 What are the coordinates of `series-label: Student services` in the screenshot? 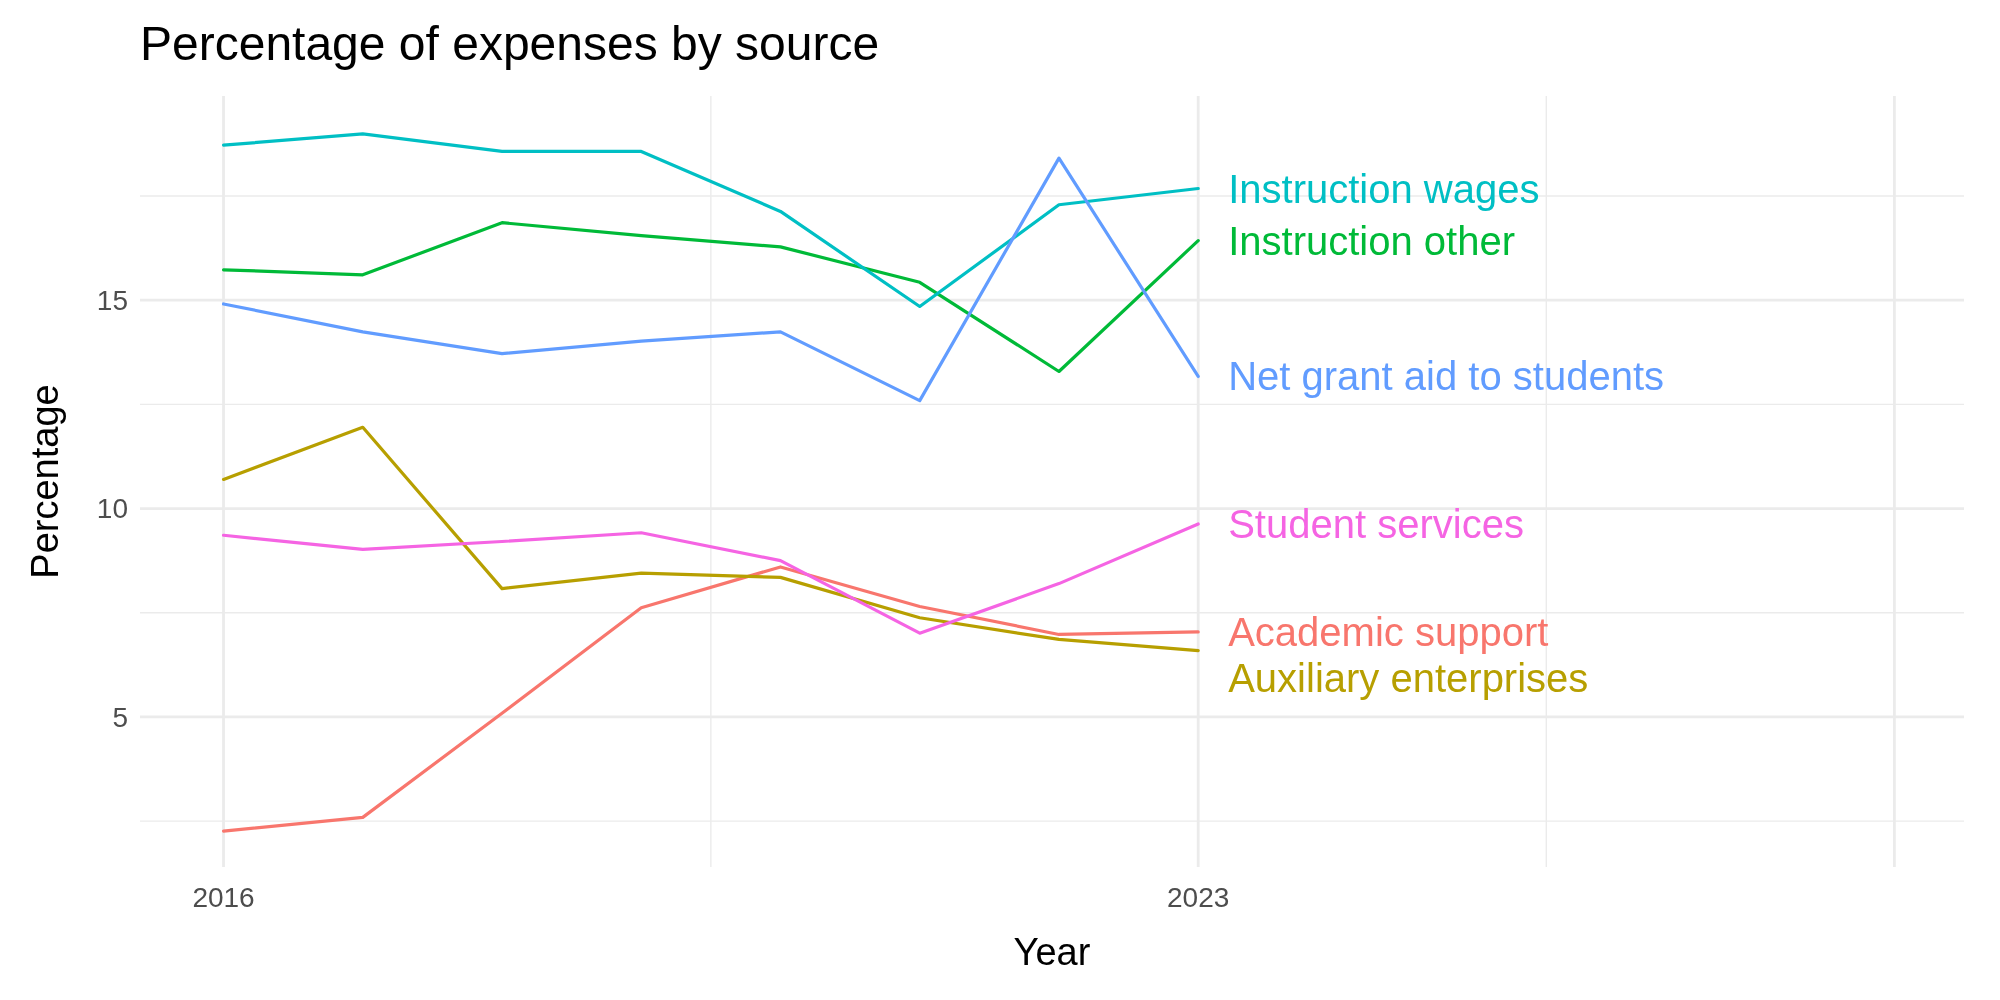 It's located at (1376, 524).